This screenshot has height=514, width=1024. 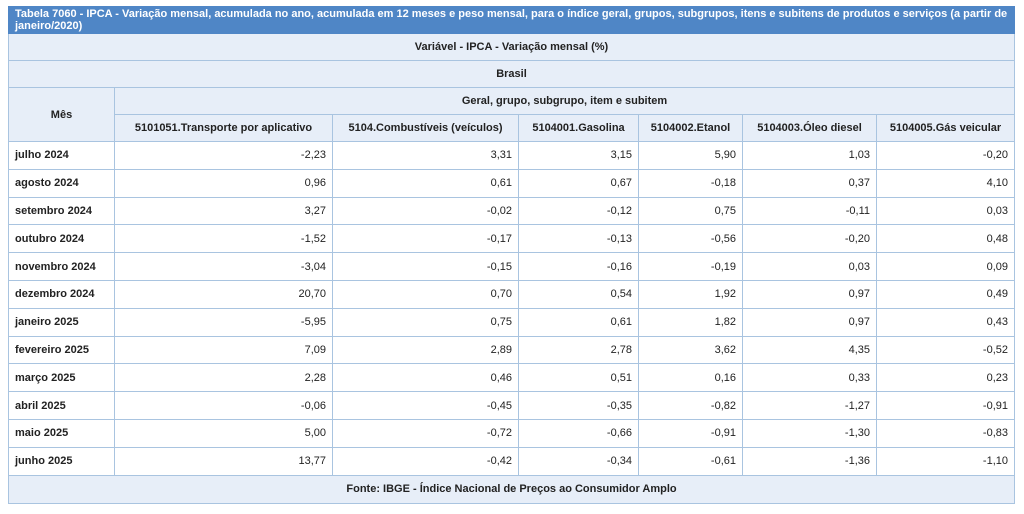 What do you see at coordinates (425, 378) in the screenshot?
I see `value-cell: 0,46` at bounding box center [425, 378].